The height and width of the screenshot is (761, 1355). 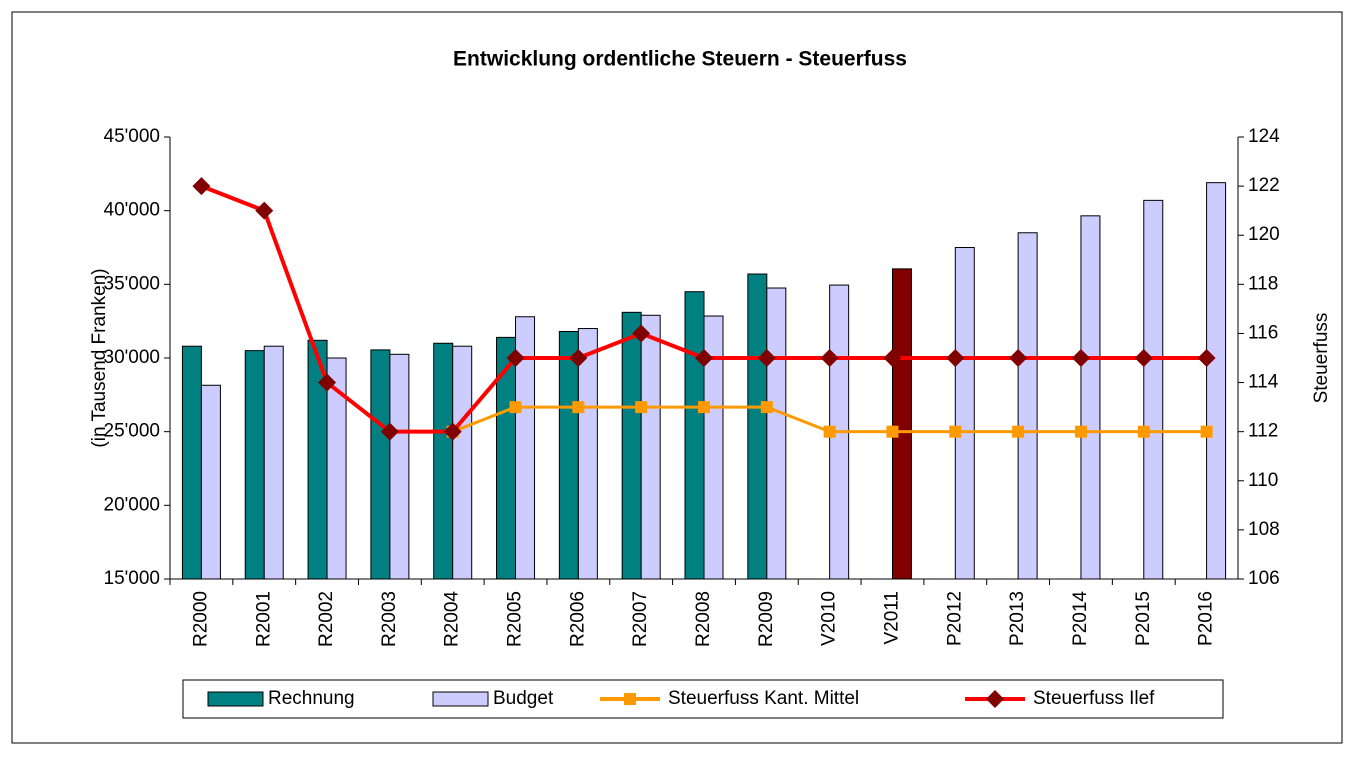 What do you see at coordinates (703, 619) in the screenshot?
I see `x-tick-label: R2008` at bounding box center [703, 619].